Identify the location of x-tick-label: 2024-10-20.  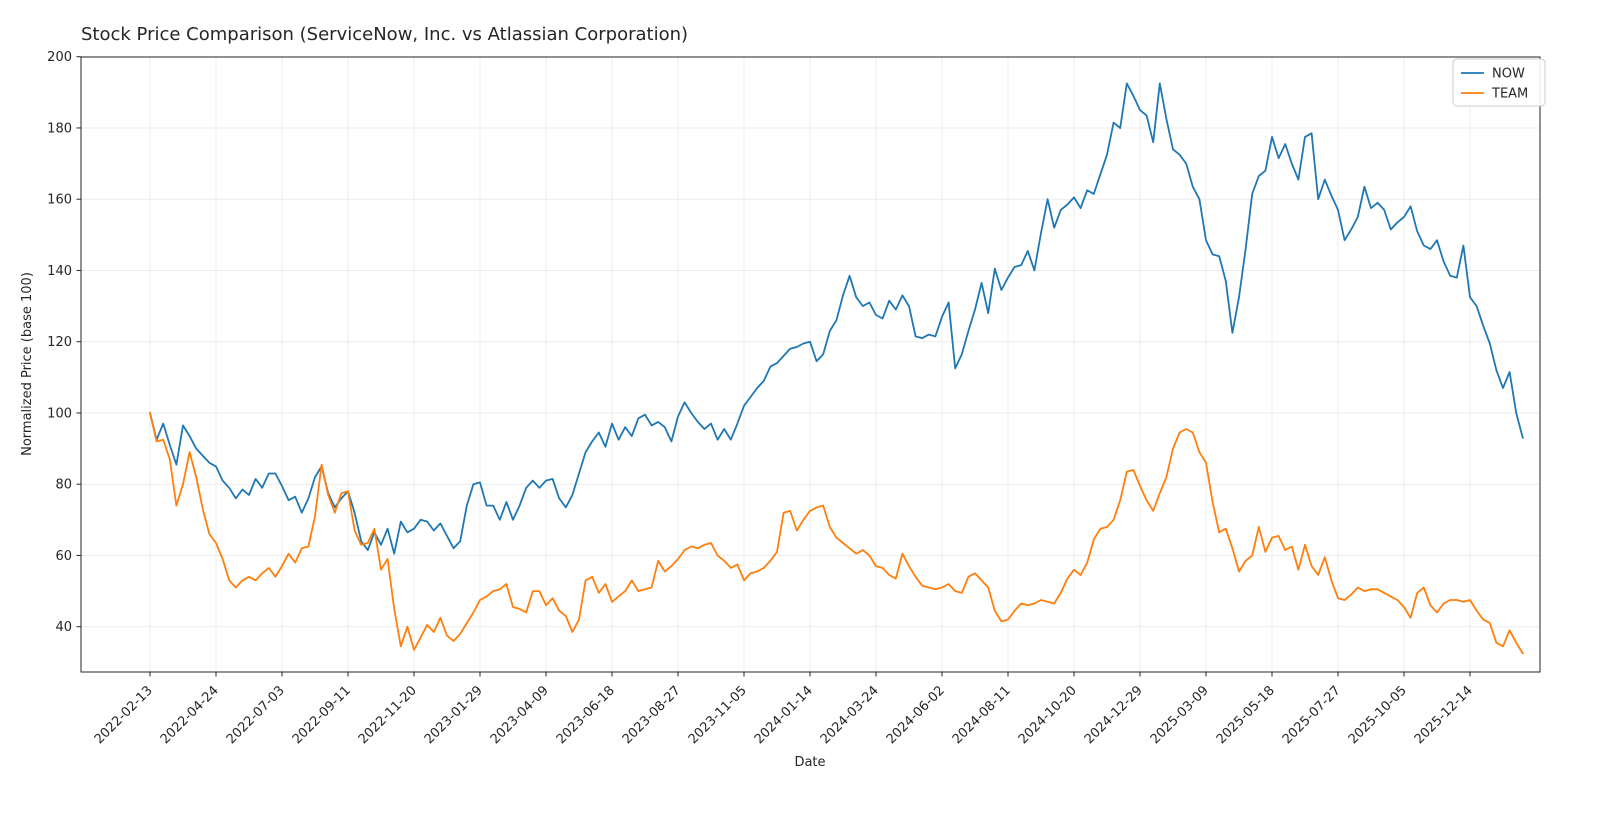
(1048, 715).